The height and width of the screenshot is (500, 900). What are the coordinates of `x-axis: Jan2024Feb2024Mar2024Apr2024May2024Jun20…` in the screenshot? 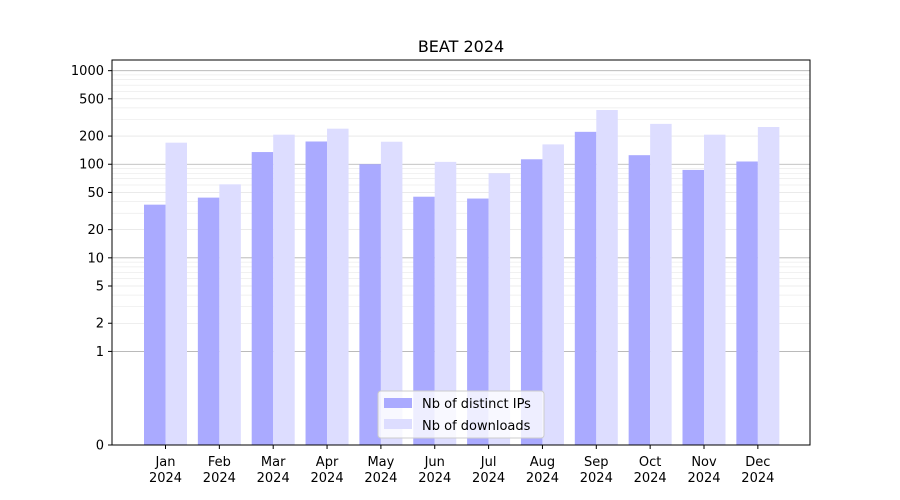 It's located at (461, 465).